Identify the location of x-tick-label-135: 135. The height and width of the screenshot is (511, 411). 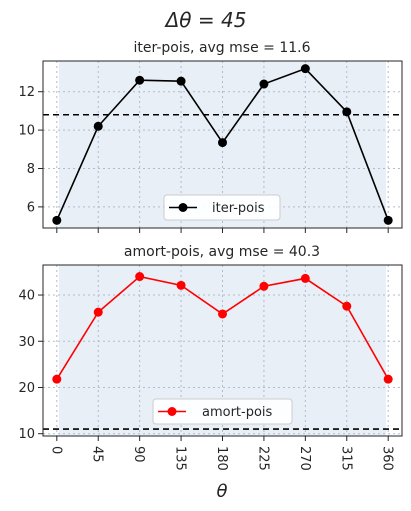
(180, 458).